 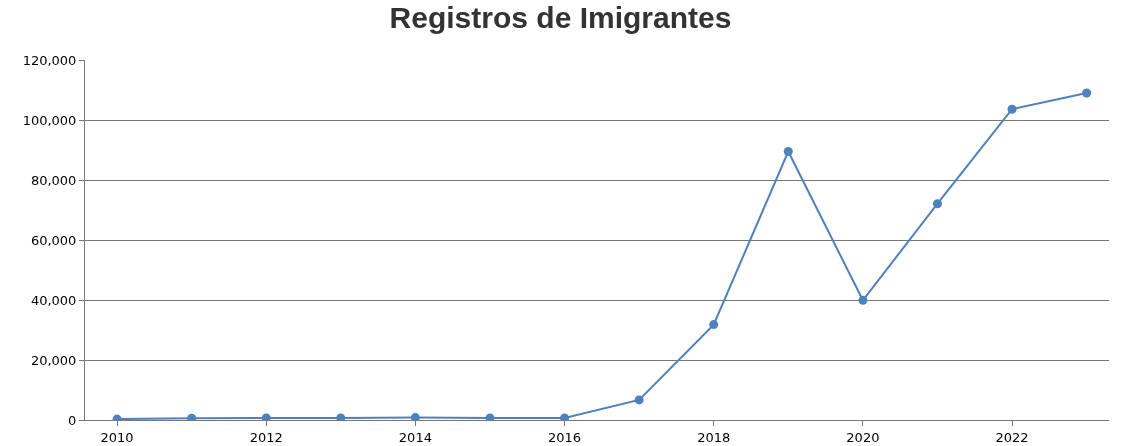 I want to click on y-tick-label: 60,000, so click(x=53, y=240).